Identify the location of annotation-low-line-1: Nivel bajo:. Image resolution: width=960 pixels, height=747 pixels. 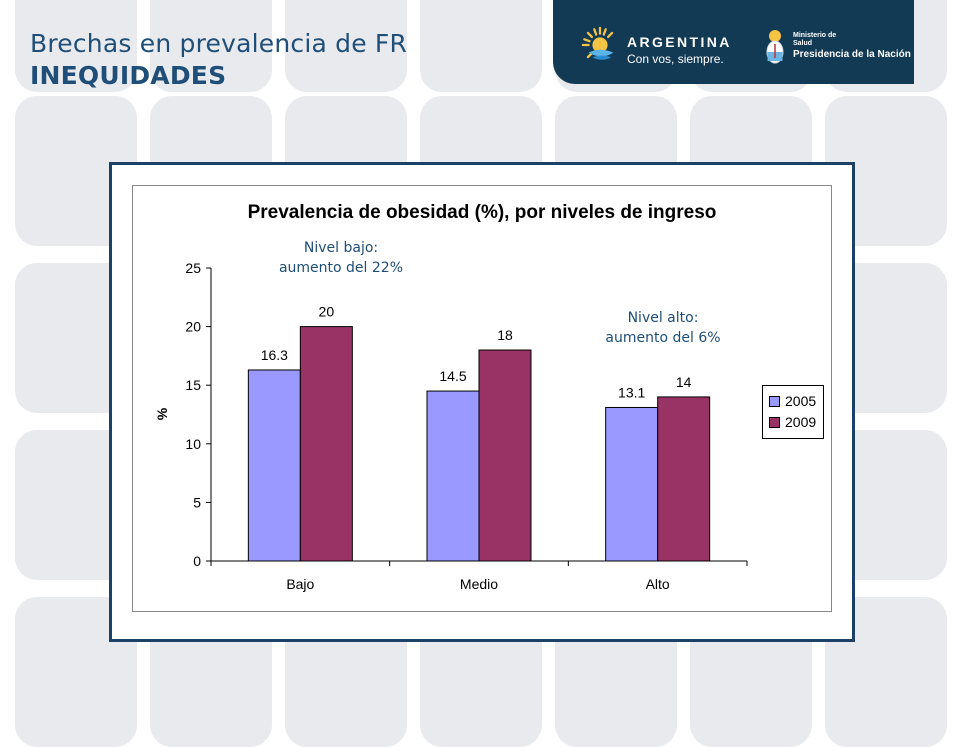
(341, 248).